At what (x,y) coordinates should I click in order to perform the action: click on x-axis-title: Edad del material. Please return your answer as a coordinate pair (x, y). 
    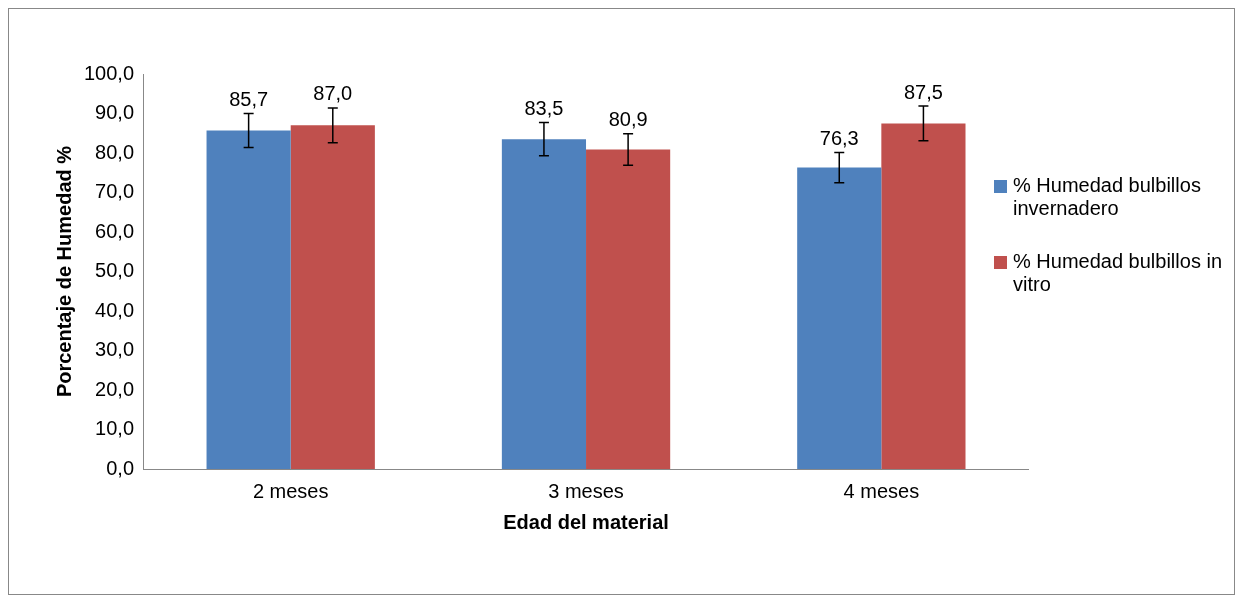
    Looking at the image, I should click on (586, 521).